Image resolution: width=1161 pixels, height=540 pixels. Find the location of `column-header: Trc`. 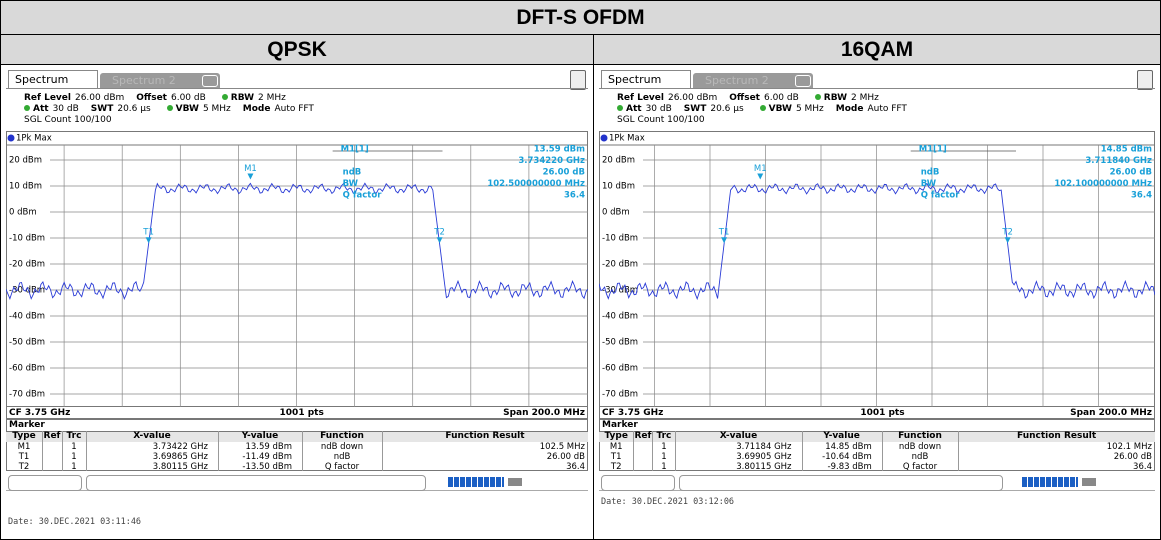

column-header: Trc is located at coordinates (664, 436).